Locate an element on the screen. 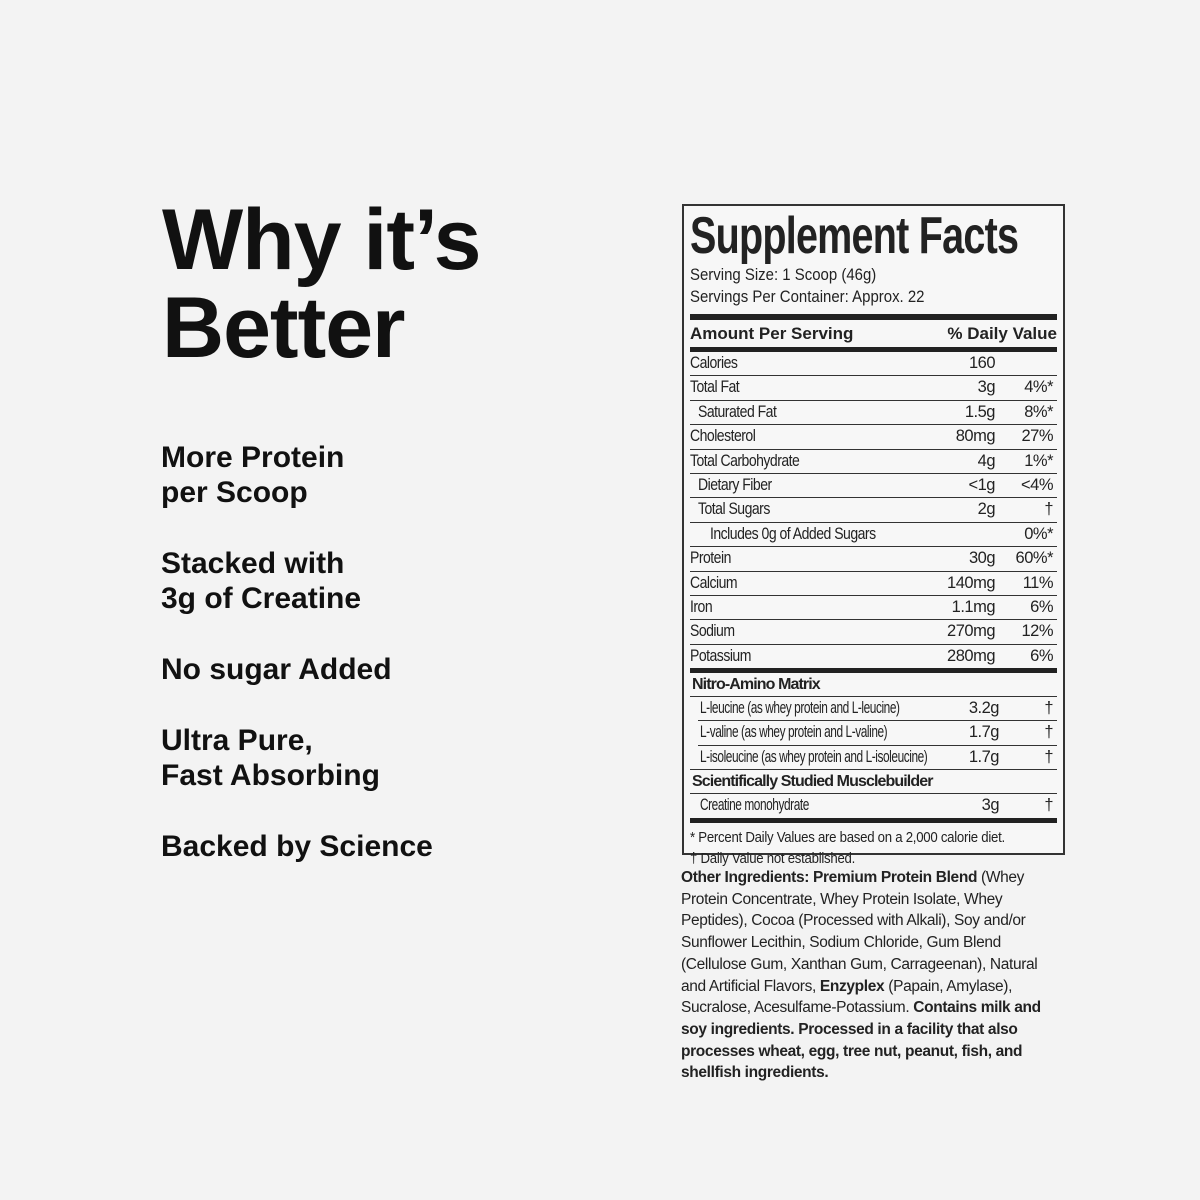 Image resolution: width=1200 pixels, height=1200 pixels. ingredients-label: Other Ingredients: is located at coordinates (745, 877).